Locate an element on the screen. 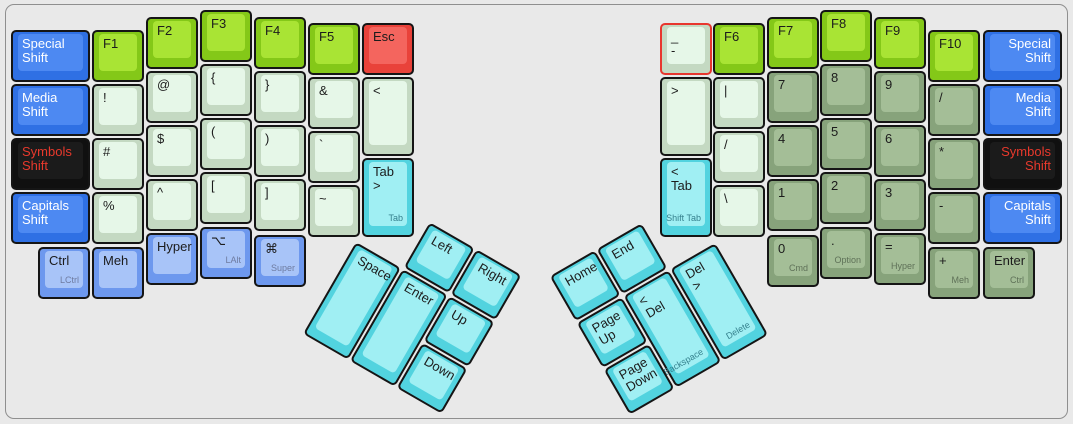 This screenshot has height=424, width=1073. key-bracket-open: [ is located at coordinates (226, 198).